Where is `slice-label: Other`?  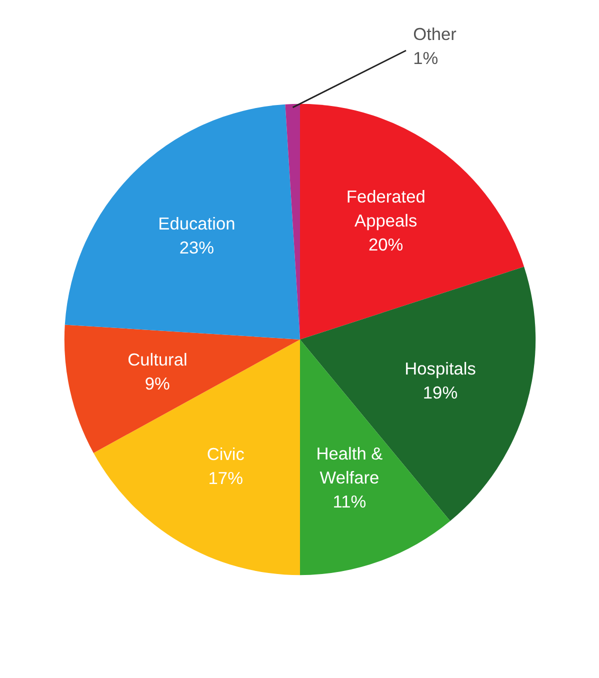 slice-label: Other is located at coordinates (435, 34).